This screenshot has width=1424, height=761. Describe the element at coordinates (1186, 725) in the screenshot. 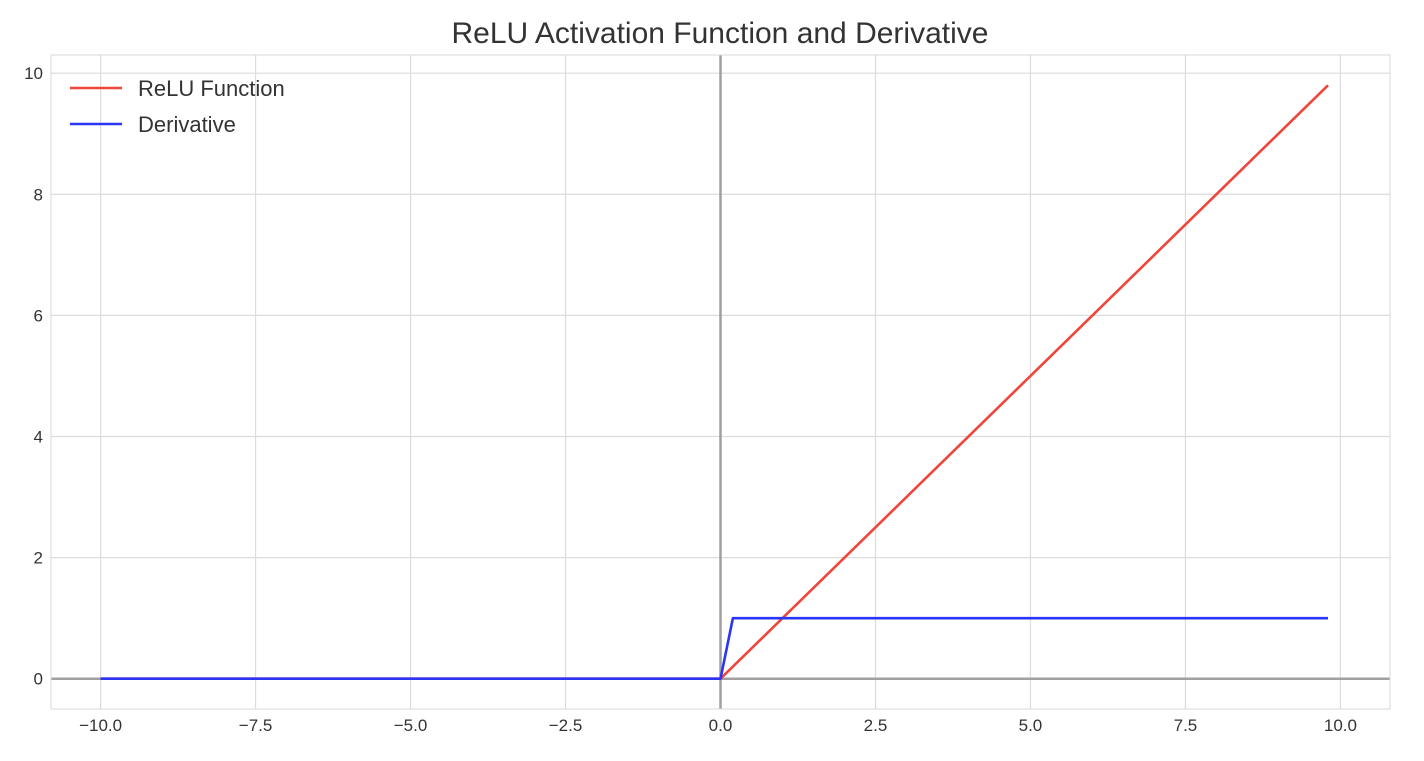

I see `x-tick-label: 7.5` at that location.